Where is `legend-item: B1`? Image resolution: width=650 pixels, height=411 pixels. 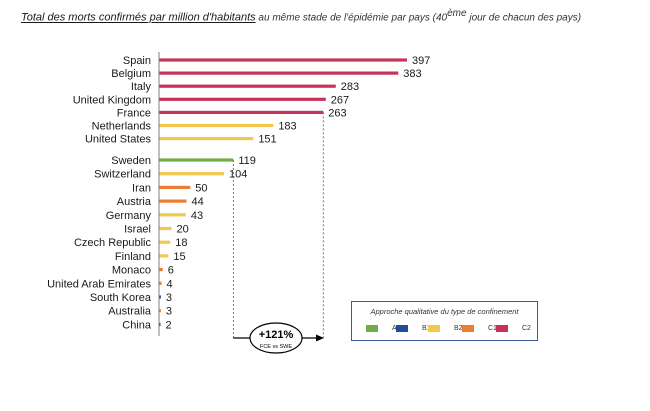
legend-item: B1 is located at coordinates (413, 328).